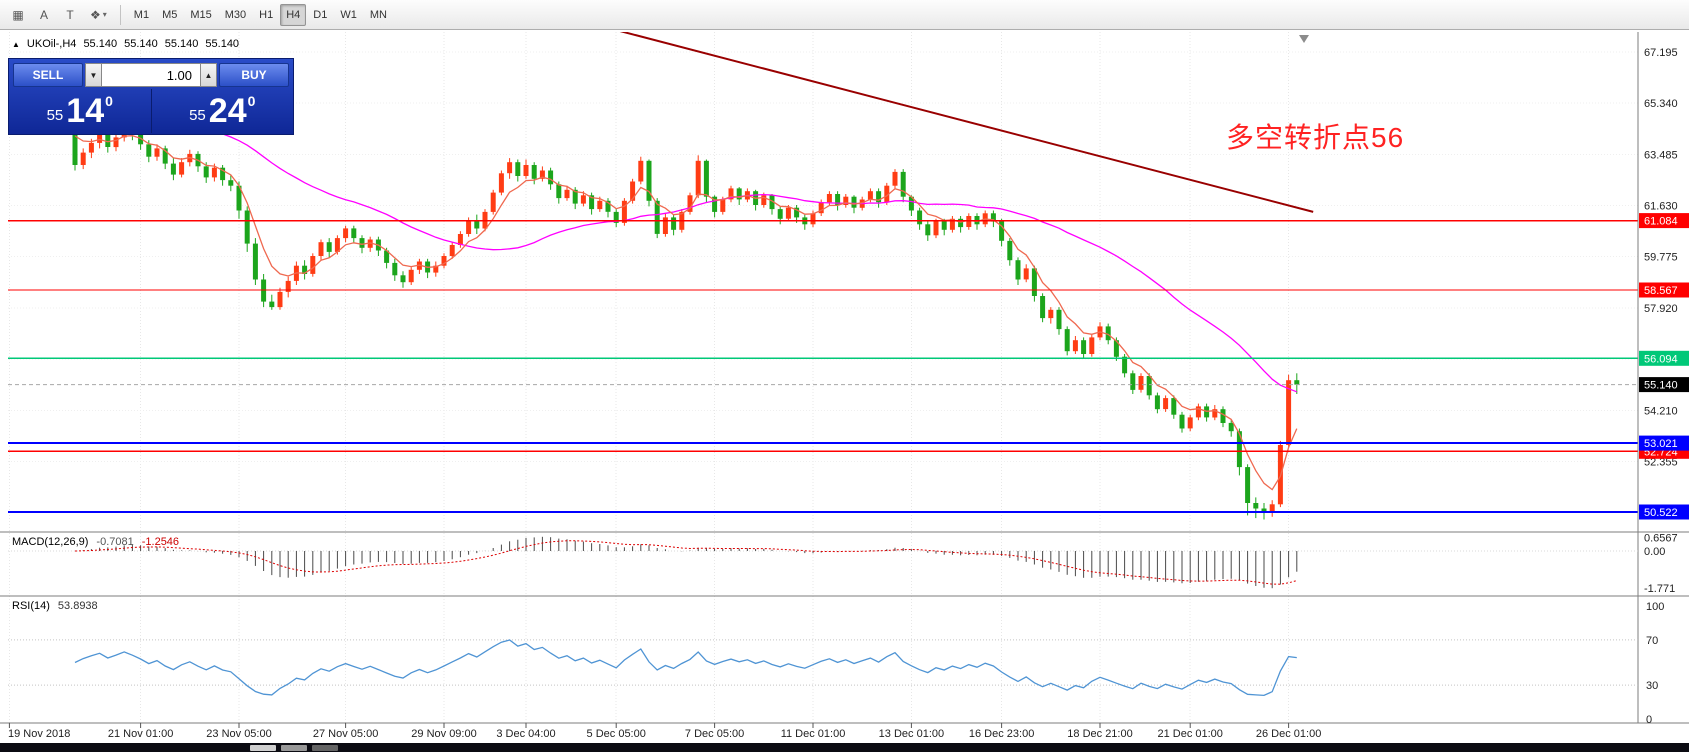 This screenshot has height=752, width=1689. Describe the element at coordinates (141, 44) in the screenshot. I see `high-value: 55.140` at that location.